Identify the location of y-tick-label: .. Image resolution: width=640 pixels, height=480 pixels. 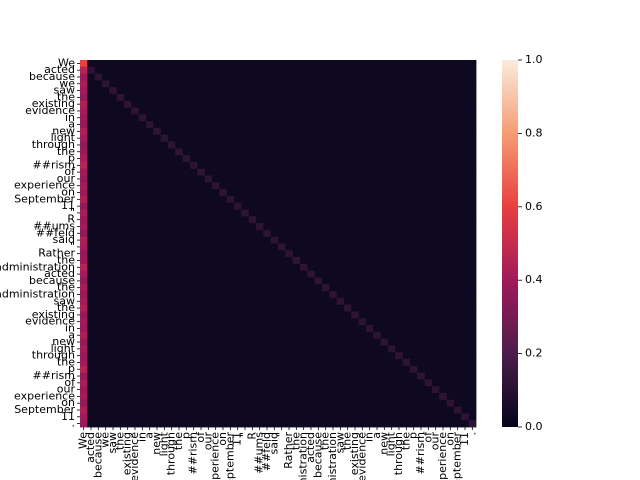
(74, 423).